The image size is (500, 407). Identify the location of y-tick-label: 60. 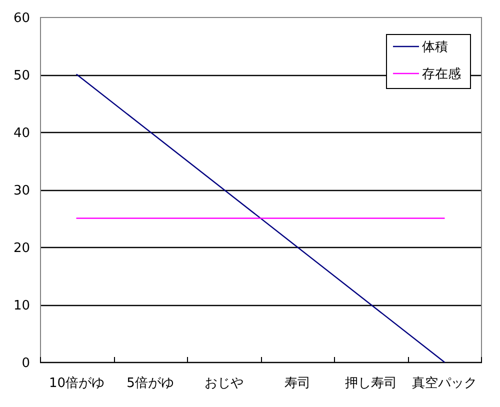
(21, 18).